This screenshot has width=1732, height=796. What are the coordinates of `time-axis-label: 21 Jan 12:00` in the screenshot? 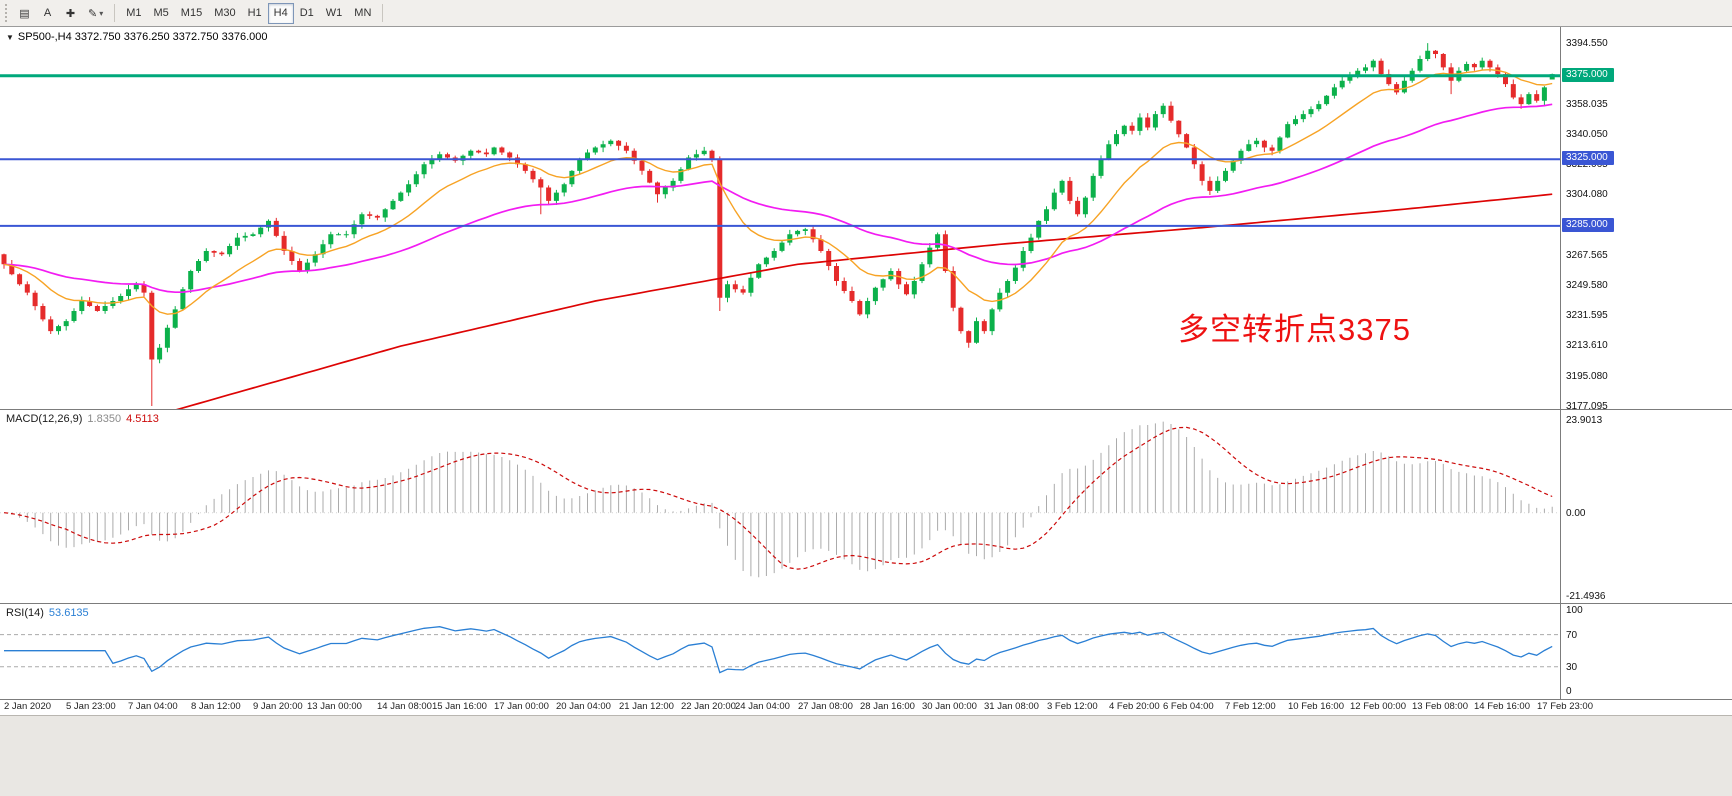 It's located at (646, 706).